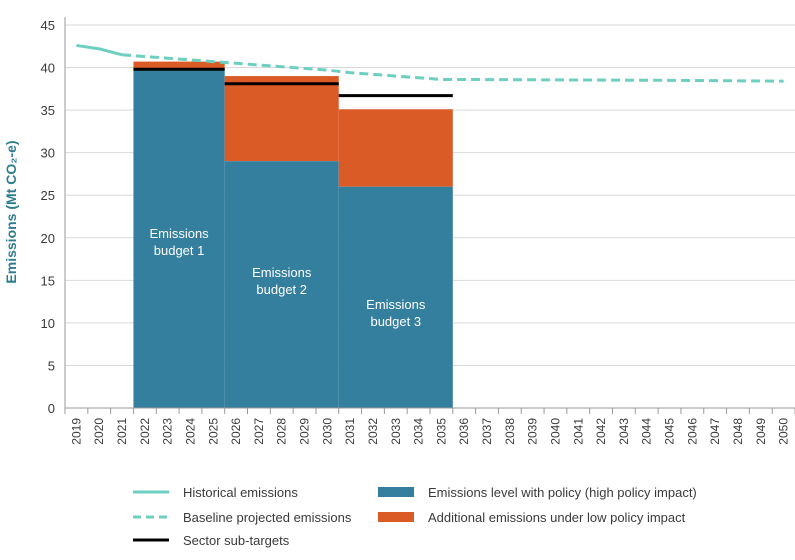  I want to click on y-tick-label: 0, so click(51, 408).